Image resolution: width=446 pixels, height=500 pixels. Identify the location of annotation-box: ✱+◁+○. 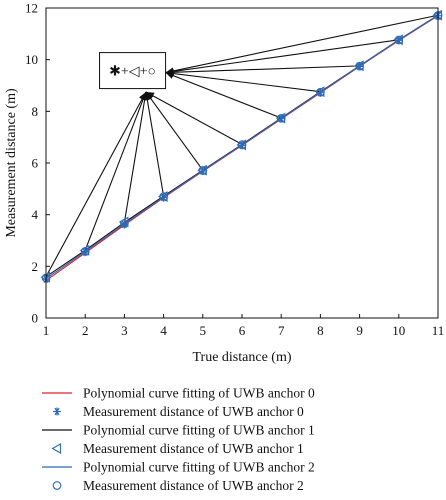
(133, 71).